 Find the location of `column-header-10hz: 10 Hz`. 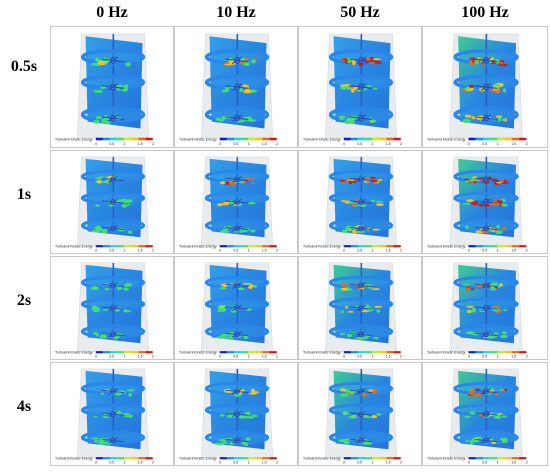

column-header-10hz: 10 Hz is located at coordinates (236, 12).